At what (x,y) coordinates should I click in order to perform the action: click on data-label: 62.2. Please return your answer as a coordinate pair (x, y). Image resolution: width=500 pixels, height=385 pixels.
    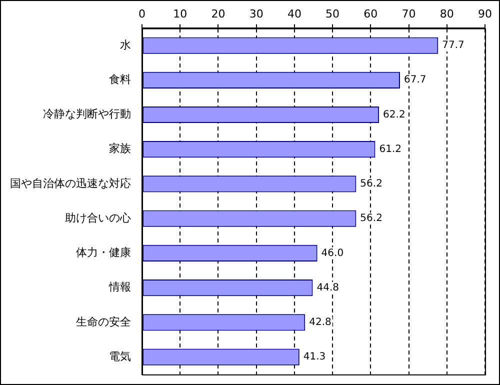
    Looking at the image, I should click on (394, 114).